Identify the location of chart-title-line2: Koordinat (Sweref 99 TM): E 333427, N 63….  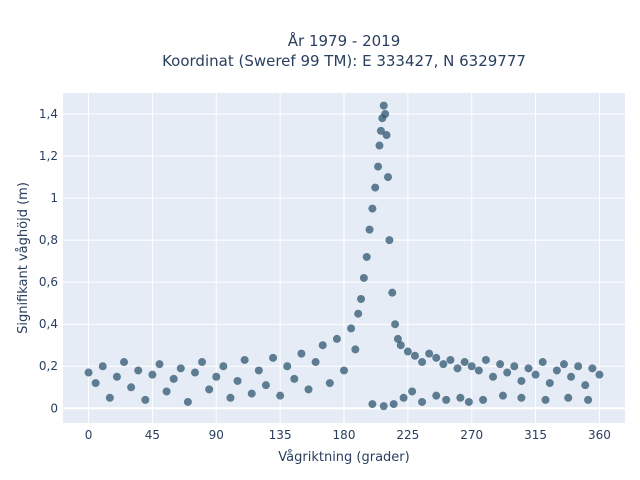
(344, 61).